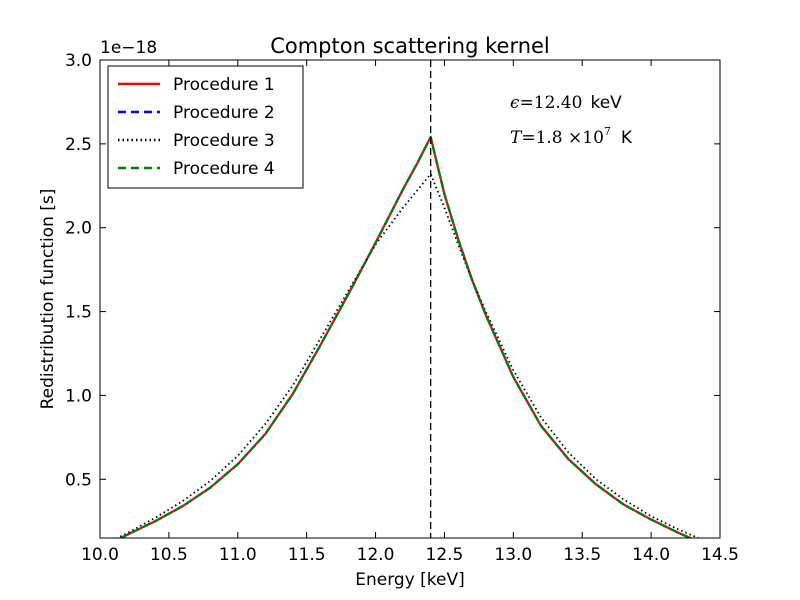  Describe the element at coordinates (224, 169) in the screenshot. I see `legend-label-4: Procedure 4` at that location.